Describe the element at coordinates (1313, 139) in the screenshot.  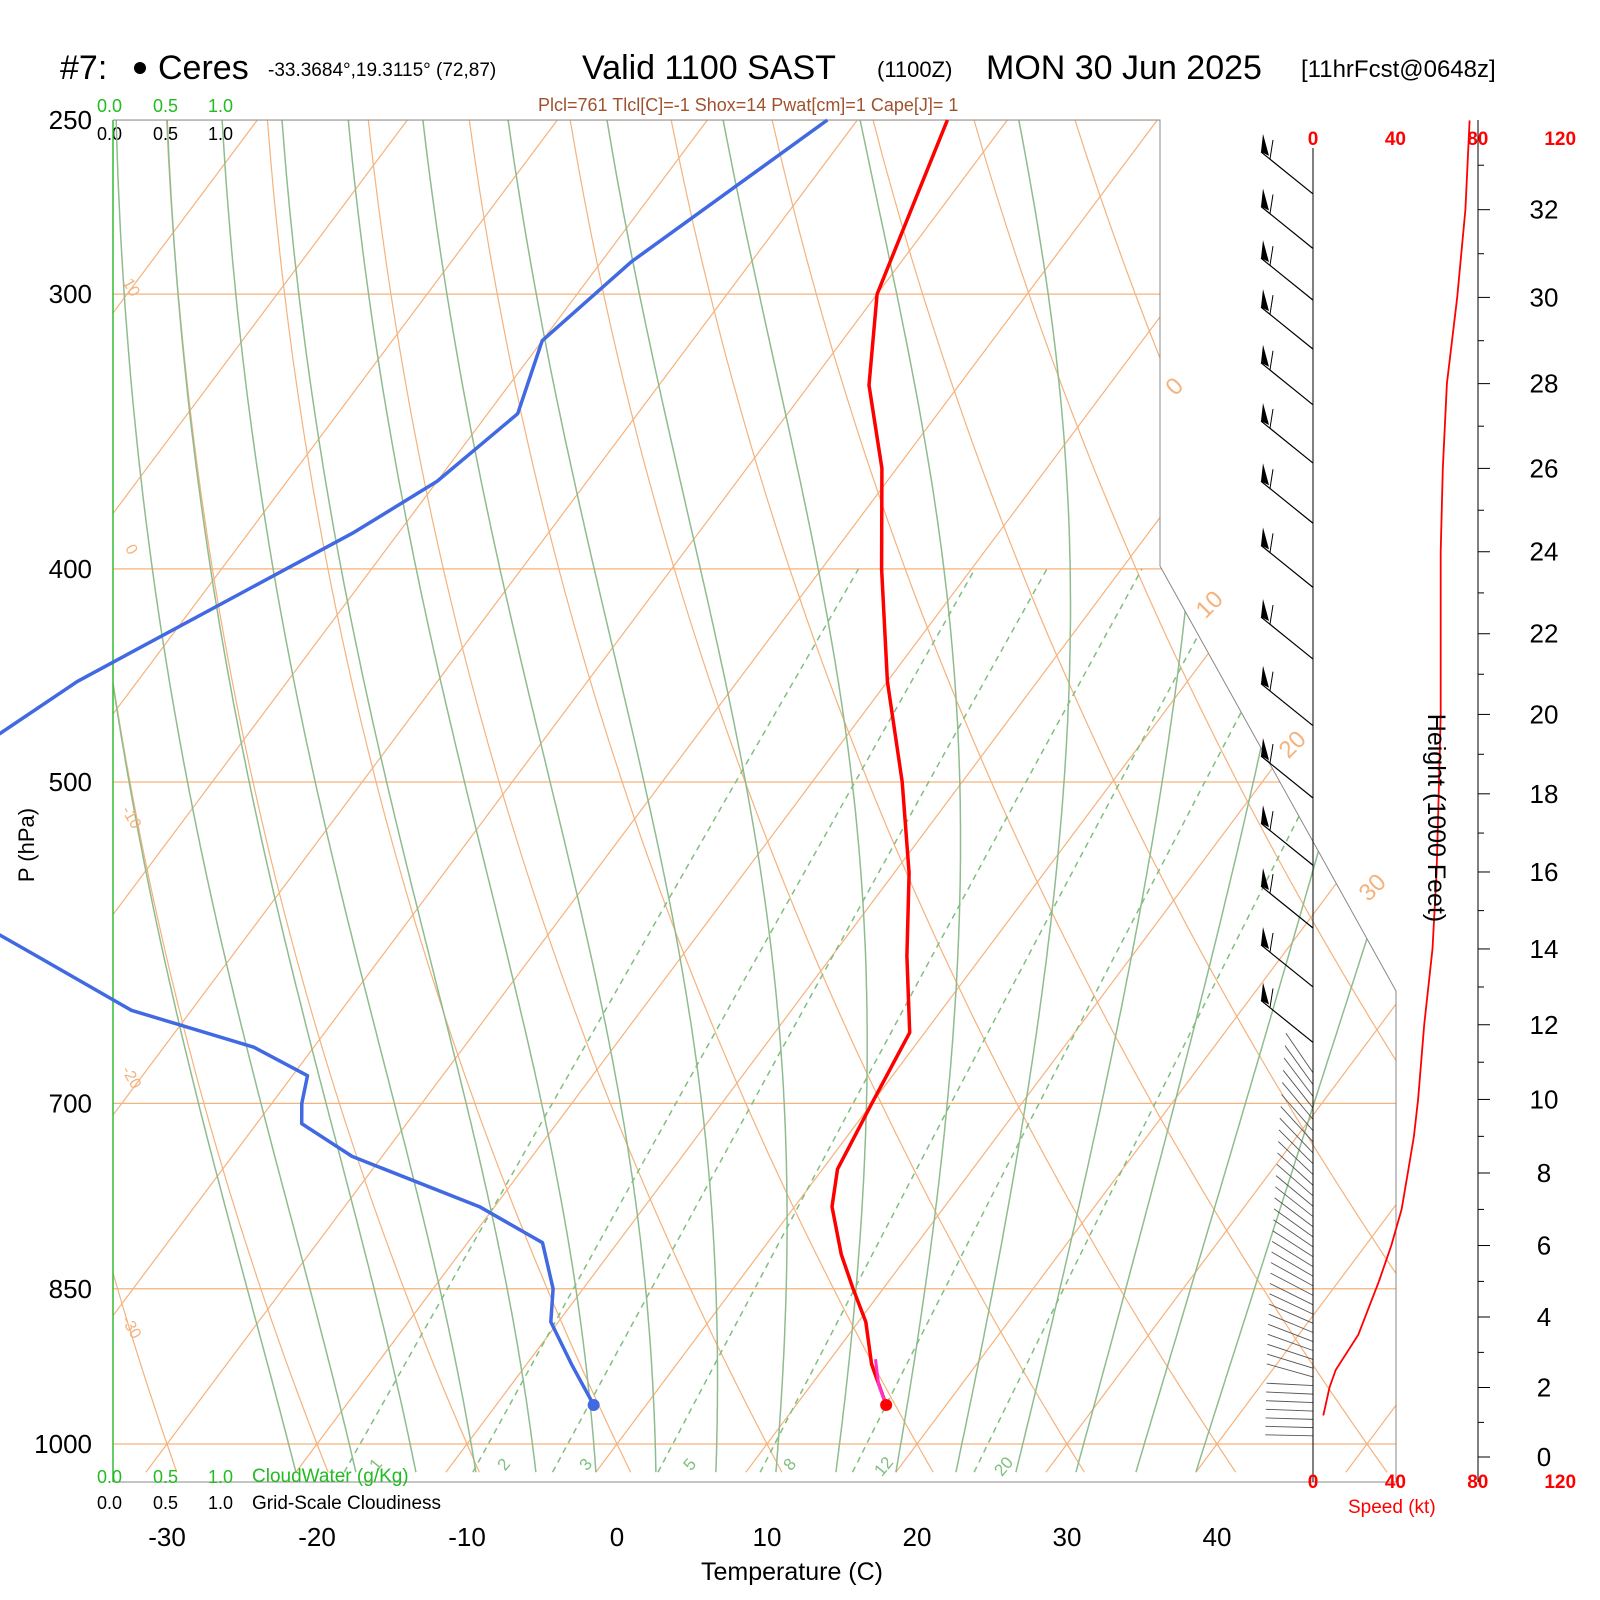
I see `speed-tick-top: 0` at that location.